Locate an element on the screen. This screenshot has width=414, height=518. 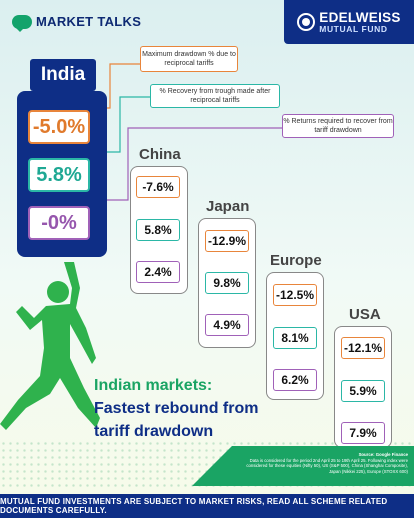
brand-sub: MUTUAL FUND is located at coordinates (353, 28).